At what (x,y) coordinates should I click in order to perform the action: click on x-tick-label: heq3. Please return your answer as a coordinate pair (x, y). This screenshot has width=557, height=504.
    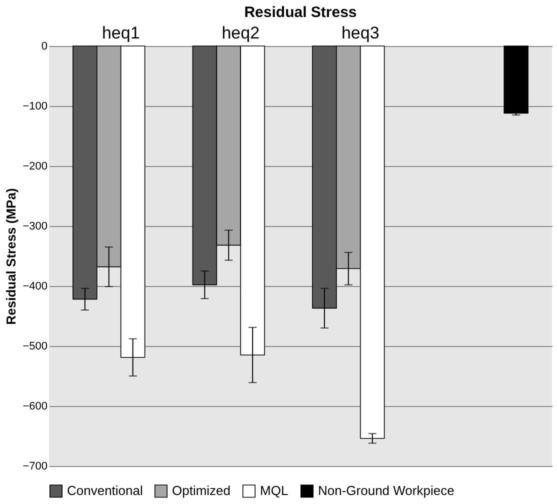
    Looking at the image, I should click on (360, 33).